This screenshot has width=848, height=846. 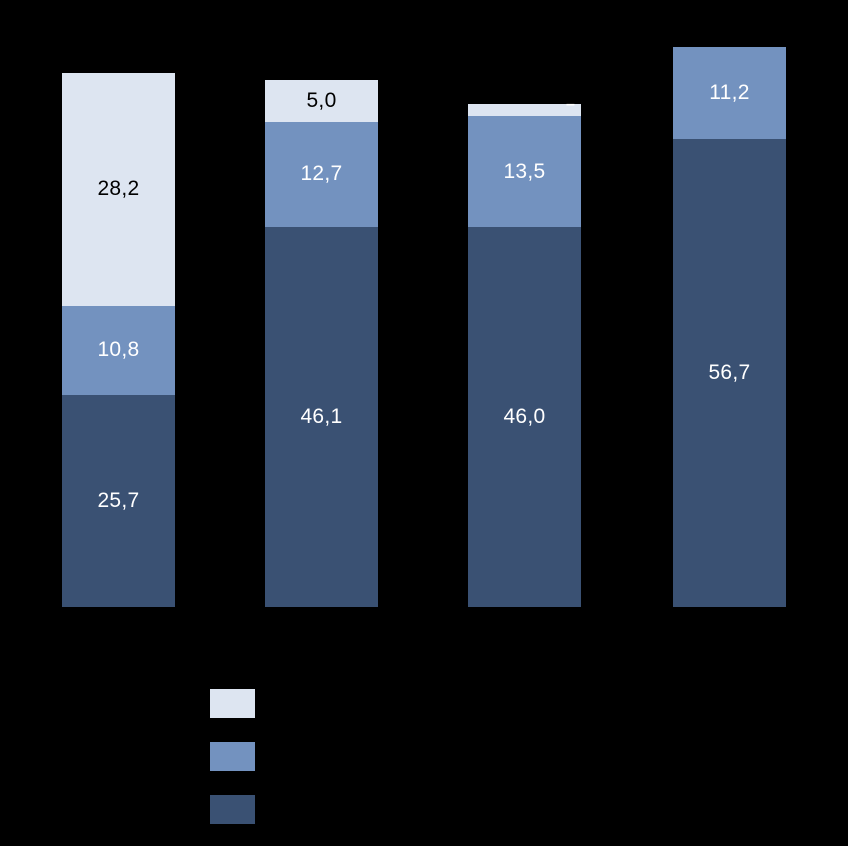 I want to click on bar-3-segment-bottom-dark-blue-series: 46,0, so click(x=524, y=417).